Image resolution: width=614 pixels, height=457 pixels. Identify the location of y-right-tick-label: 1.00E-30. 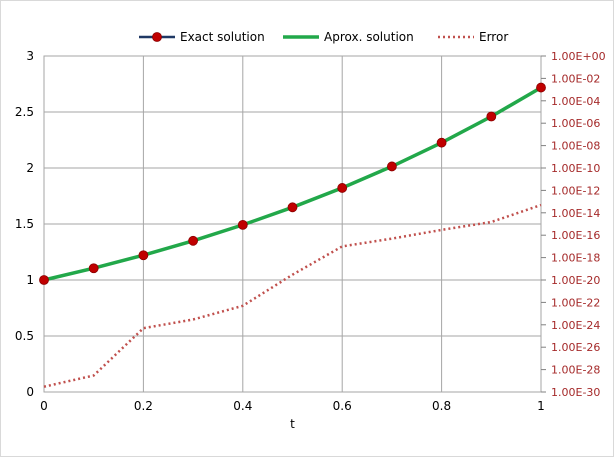
(575, 392).